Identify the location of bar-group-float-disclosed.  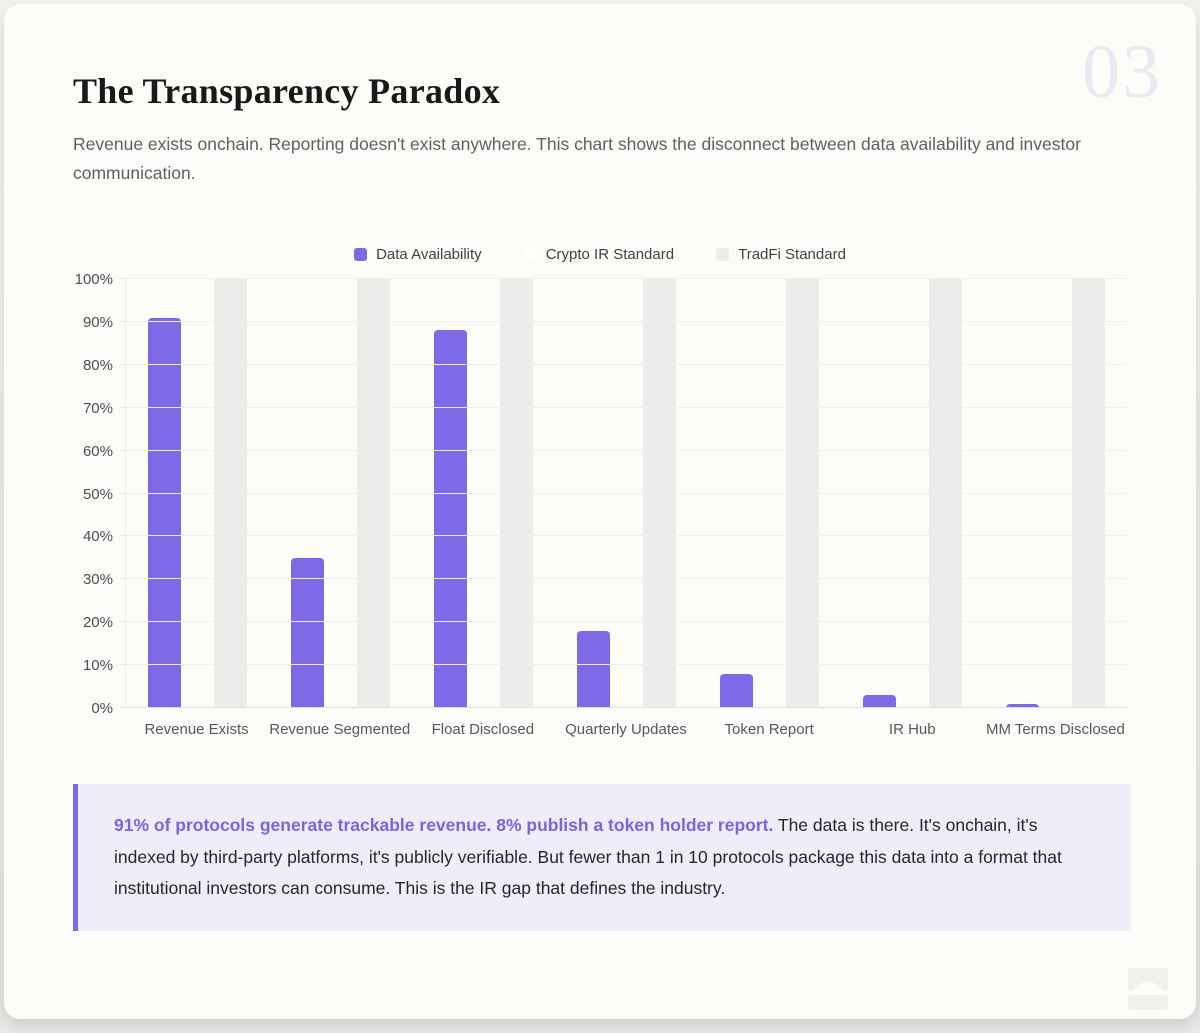
(483, 493).